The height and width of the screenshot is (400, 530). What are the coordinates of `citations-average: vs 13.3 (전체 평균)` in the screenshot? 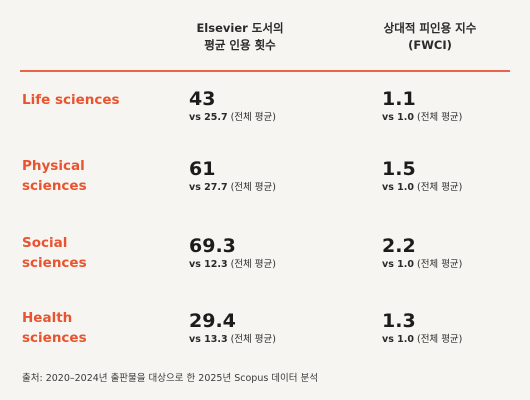 It's located at (232, 339).